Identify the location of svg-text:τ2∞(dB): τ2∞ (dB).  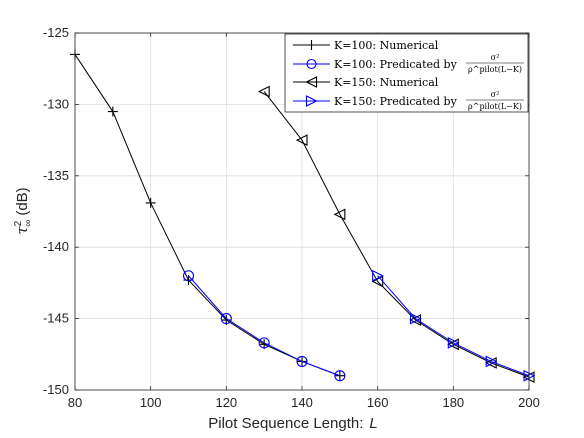
(23, 210).